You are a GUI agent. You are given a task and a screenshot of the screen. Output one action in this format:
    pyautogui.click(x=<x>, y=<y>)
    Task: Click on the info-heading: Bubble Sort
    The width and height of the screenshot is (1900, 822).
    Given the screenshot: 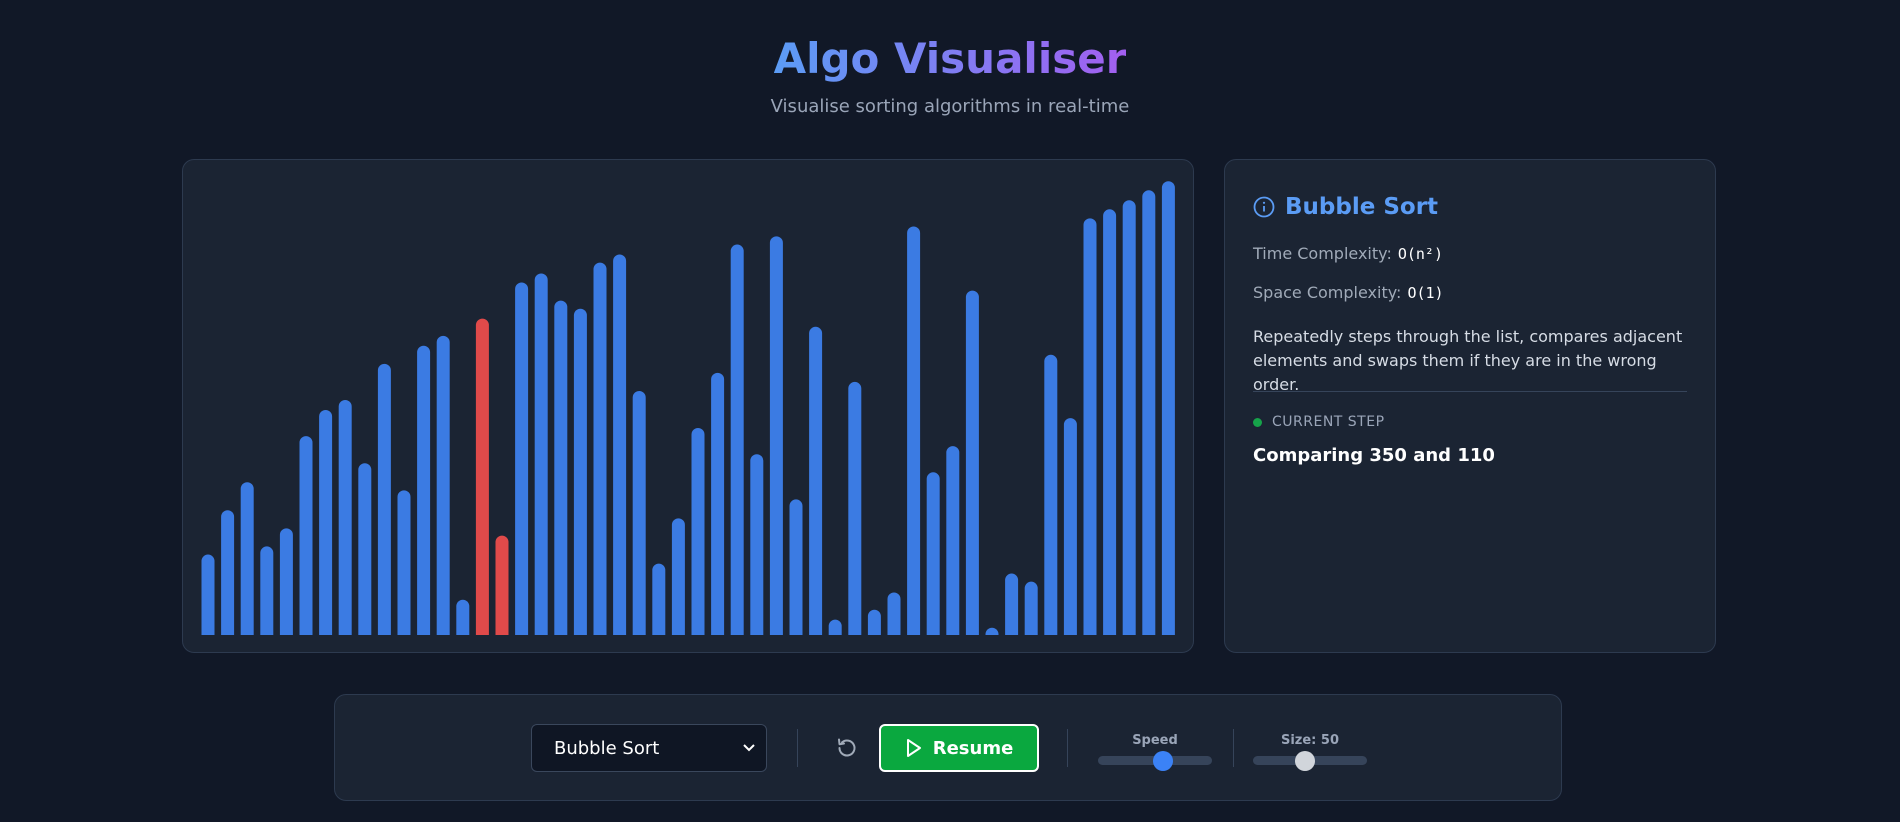 What is the action you would take?
    pyautogui.click(x=1345, y=207)
    